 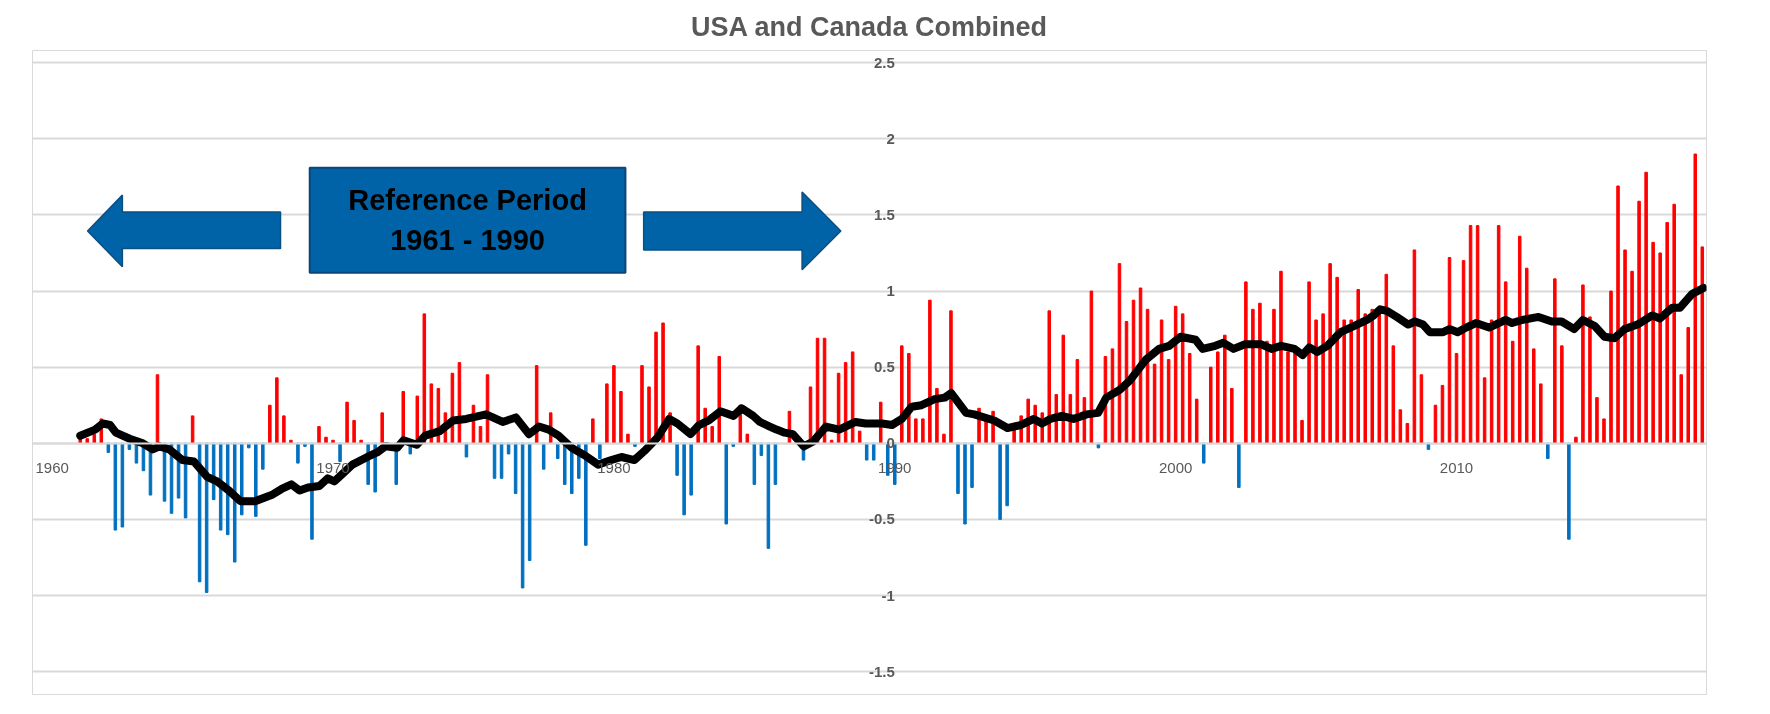 What do you see at coordinates (869, 26) in the screenshot?
I see `chart-title: USA and Canada Combined` at bounding box center [869, 26].